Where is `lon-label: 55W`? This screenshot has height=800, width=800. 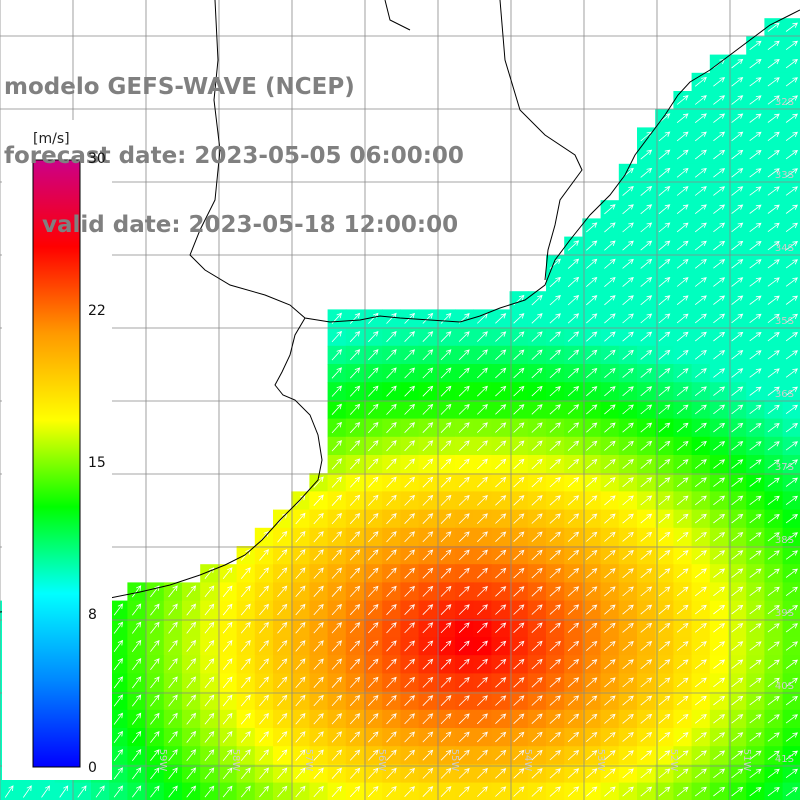 lon-label: 55W is located at coordinates (454, 760).